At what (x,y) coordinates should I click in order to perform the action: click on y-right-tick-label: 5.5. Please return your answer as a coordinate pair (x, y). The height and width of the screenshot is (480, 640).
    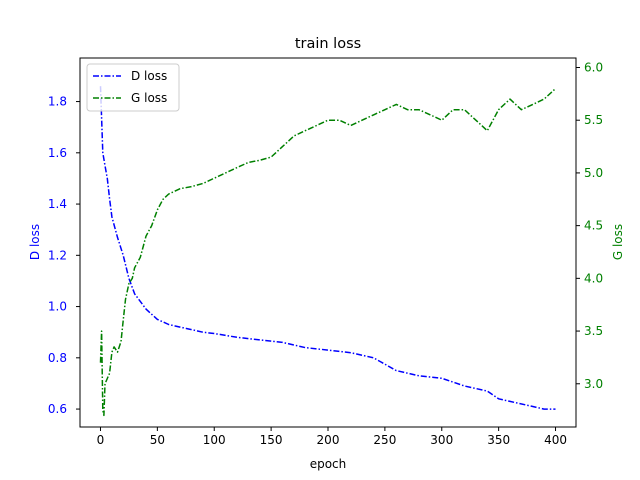
    Looking at the image, I should click on (593, 120).